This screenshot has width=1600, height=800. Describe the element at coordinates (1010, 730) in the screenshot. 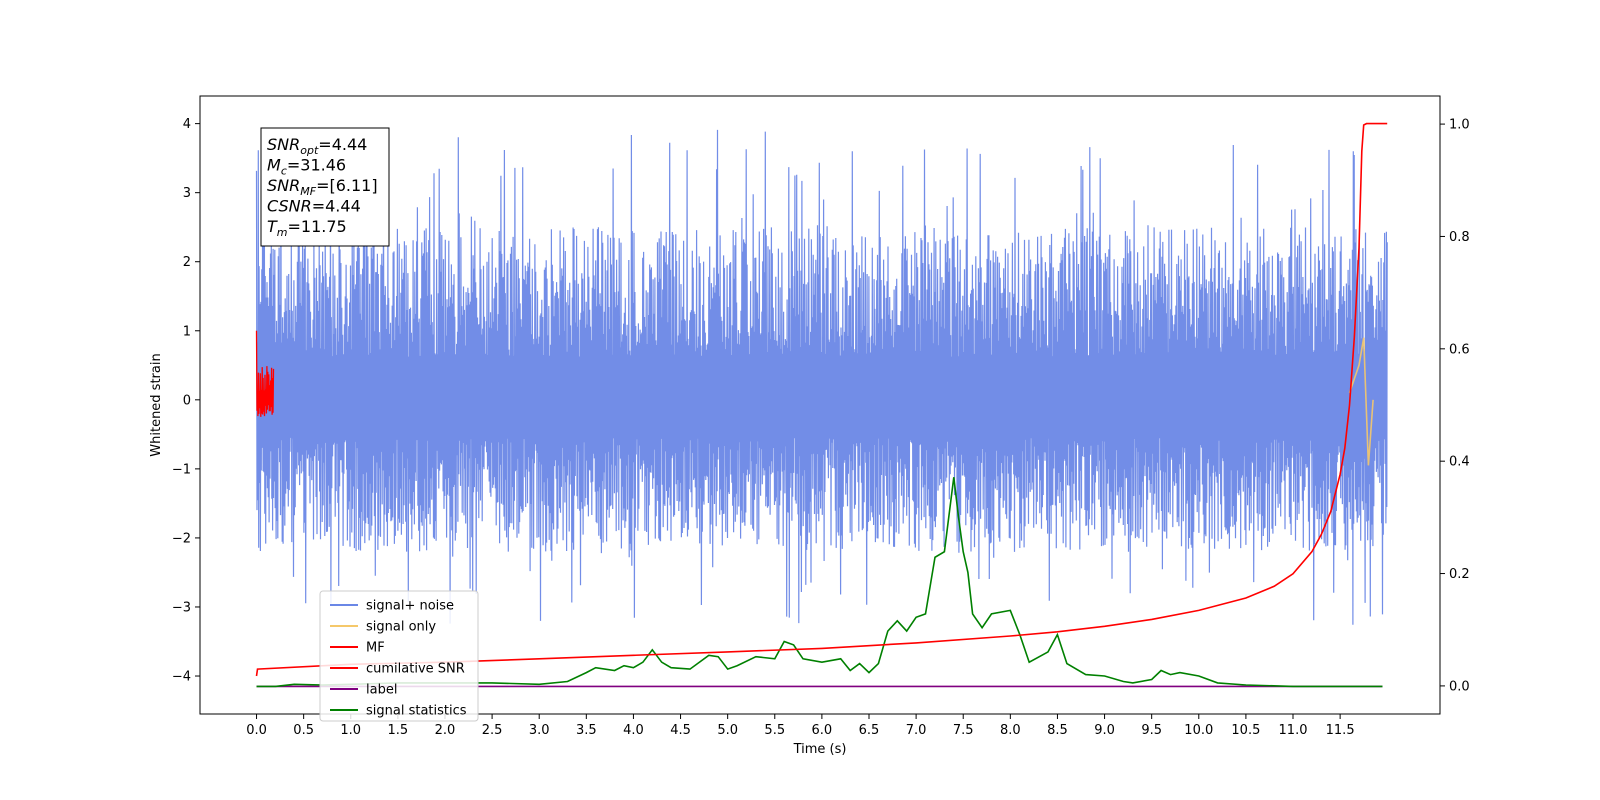

I see `x-tick-label: 8.0` at that location.